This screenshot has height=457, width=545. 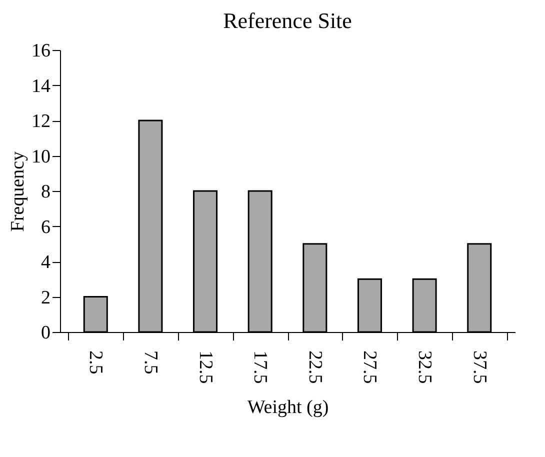 I want to click on y-axis-title: Frequency, so click(x=18, y=191).